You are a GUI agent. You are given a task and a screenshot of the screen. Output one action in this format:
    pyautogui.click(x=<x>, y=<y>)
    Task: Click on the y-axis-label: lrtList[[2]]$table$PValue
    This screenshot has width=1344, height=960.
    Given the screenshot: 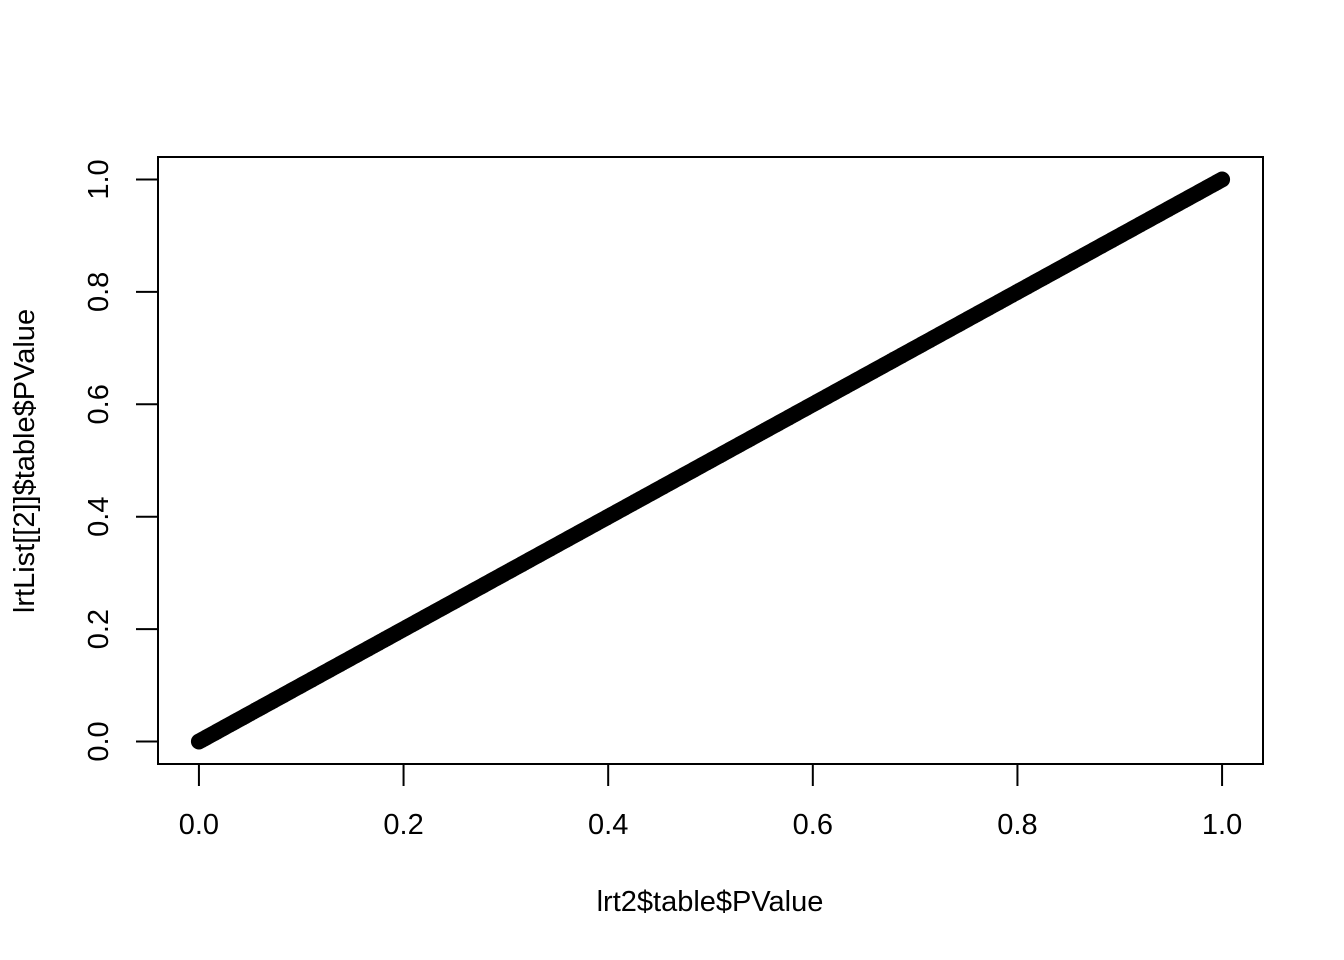 What is the action you would take?
    pyautogui.click(x=25, y=461)
    